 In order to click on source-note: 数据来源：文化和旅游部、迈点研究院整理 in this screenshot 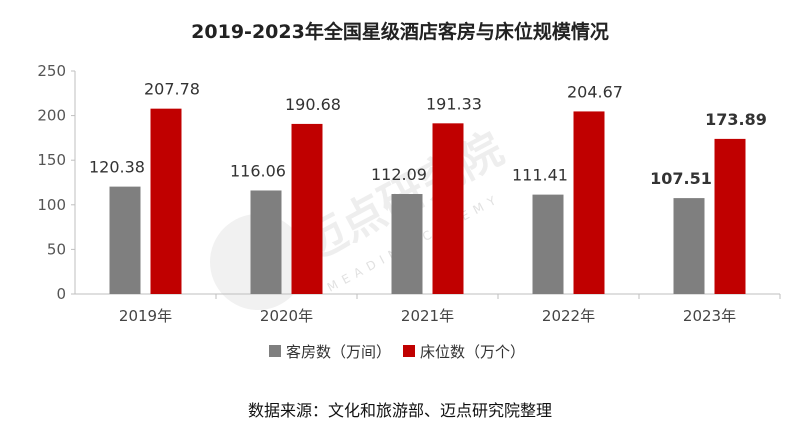, I will do `click(400, 410)`.